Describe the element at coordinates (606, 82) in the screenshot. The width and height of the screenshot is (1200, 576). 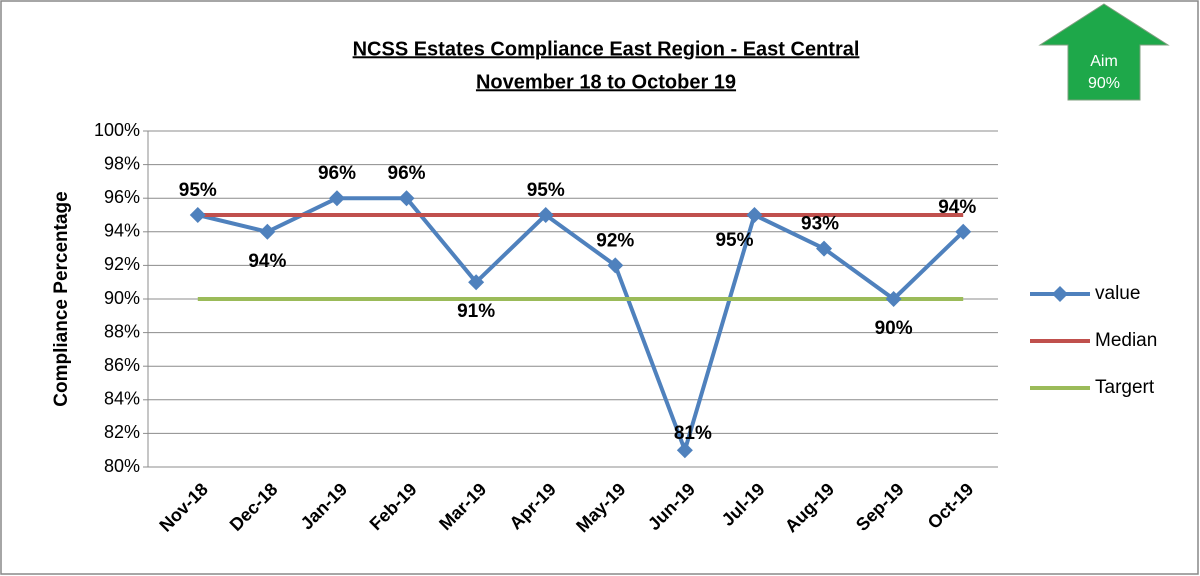
I see `chart-subtitle: November 18 to October 19` at that location.